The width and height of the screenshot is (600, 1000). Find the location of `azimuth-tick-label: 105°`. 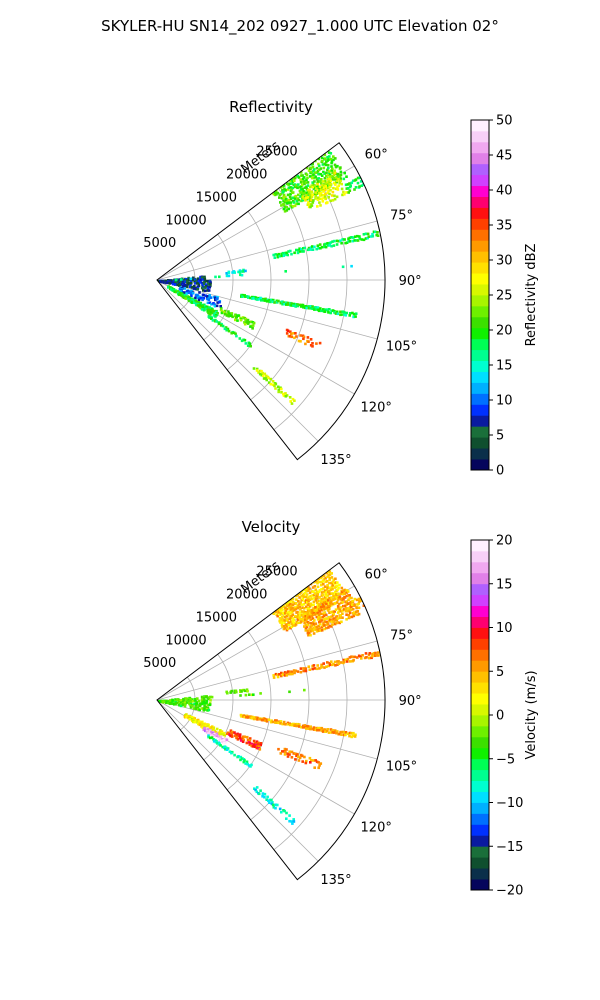

azimuth-tick-label: 105° is located at coordinates (401, 767).